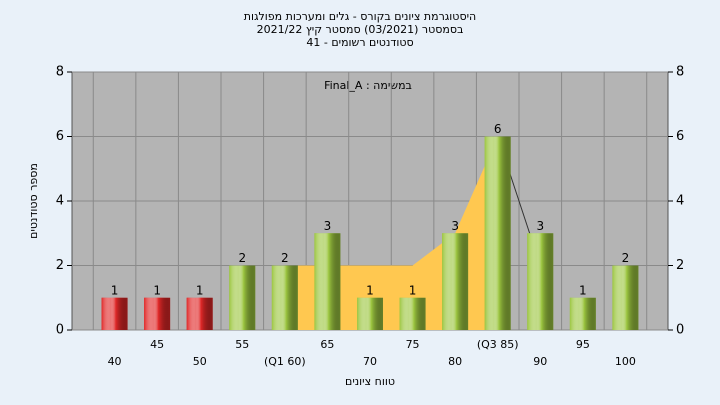 The height and width of the screenshot is (405, 720). Describe the element at coordinates (359, 42) in the screenshot. I see `chart-subtitle: סטודנטים רשומים - 41` at that location.